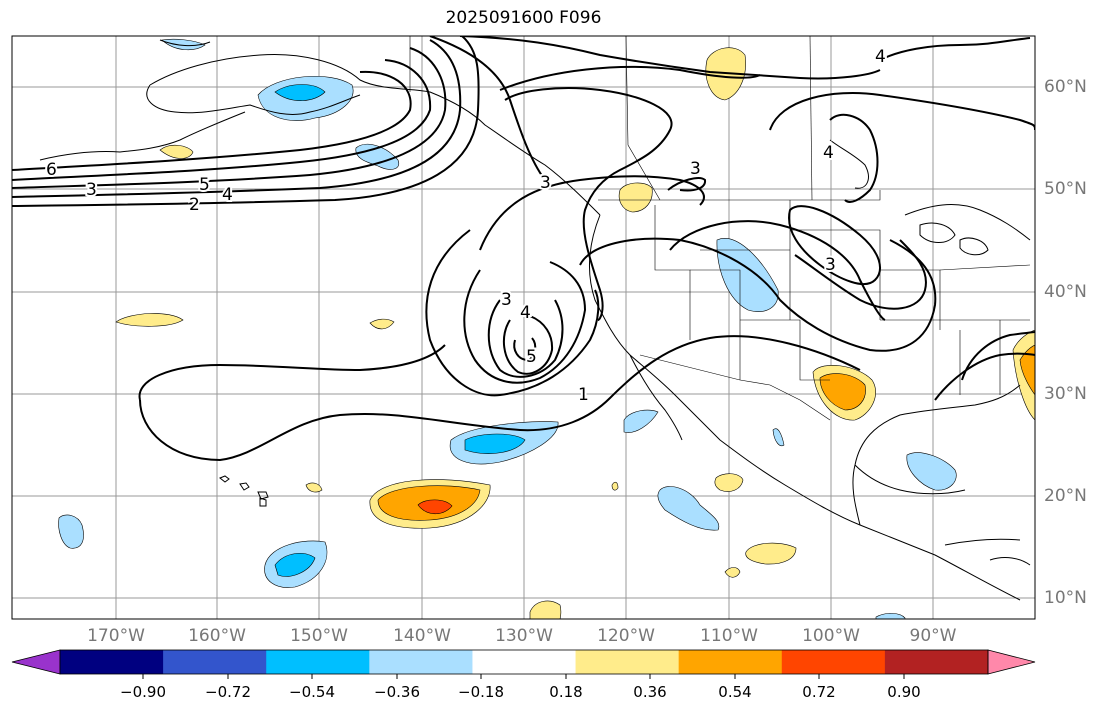  What do you see at coordinates (1011, 662) in the screenshot?
I see `colorbar-extend-max` at bounding box center [1011, 662].